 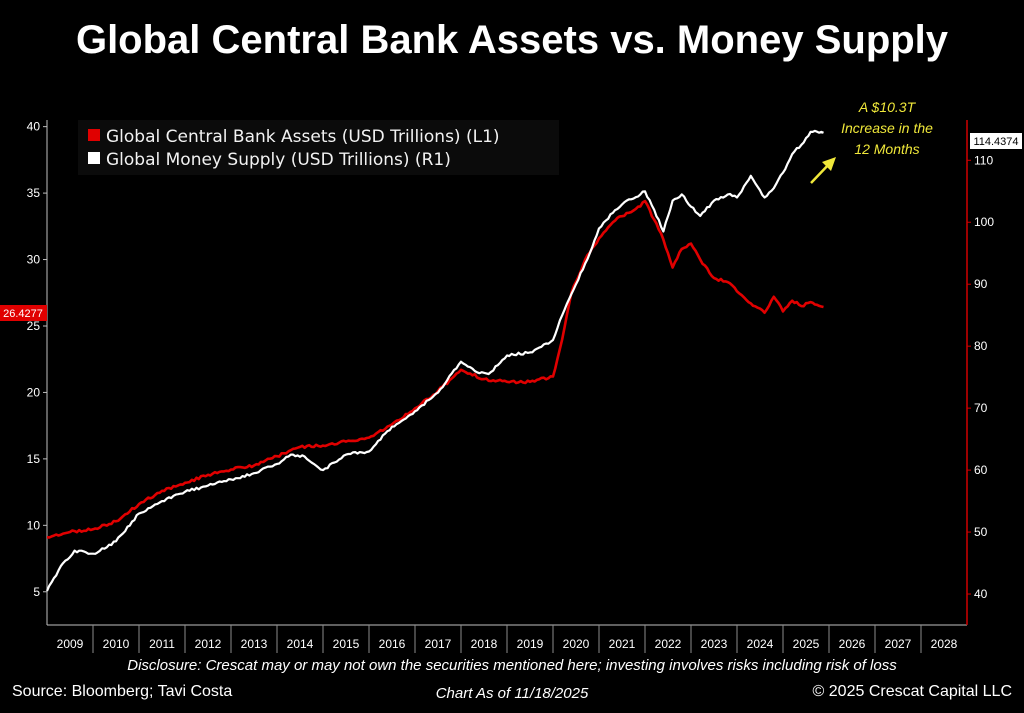 What do you see at coordinates (887, 107) in the screenshot?
I see `annotation-line-1: A $10.3T` at bounding box center [887, 107].